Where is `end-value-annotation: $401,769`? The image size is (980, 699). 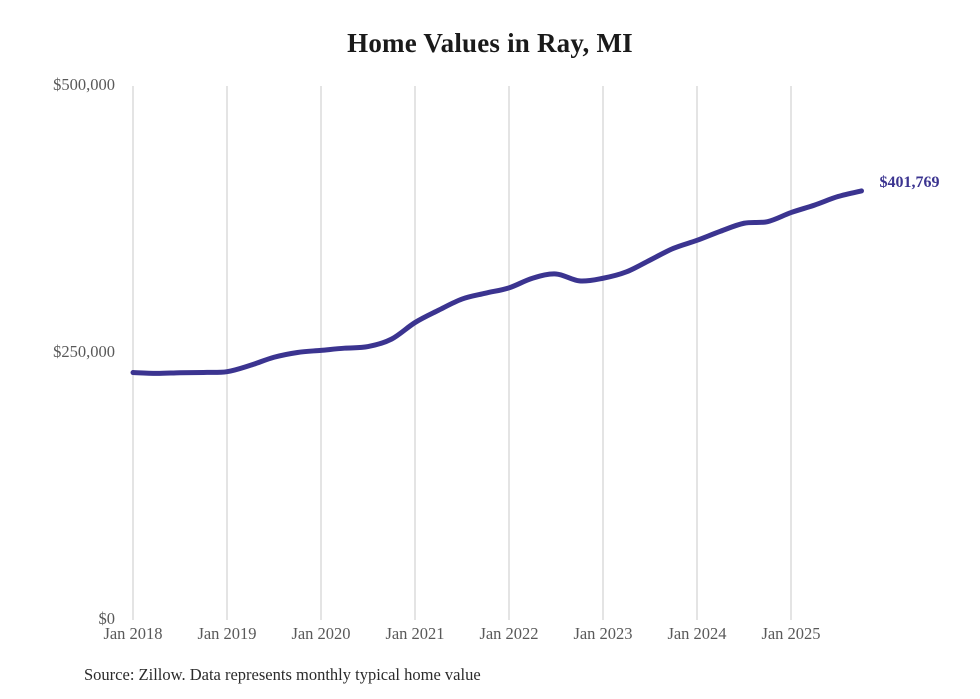
end-value-annotation: $401,769 is located at coordinates (909, 182).